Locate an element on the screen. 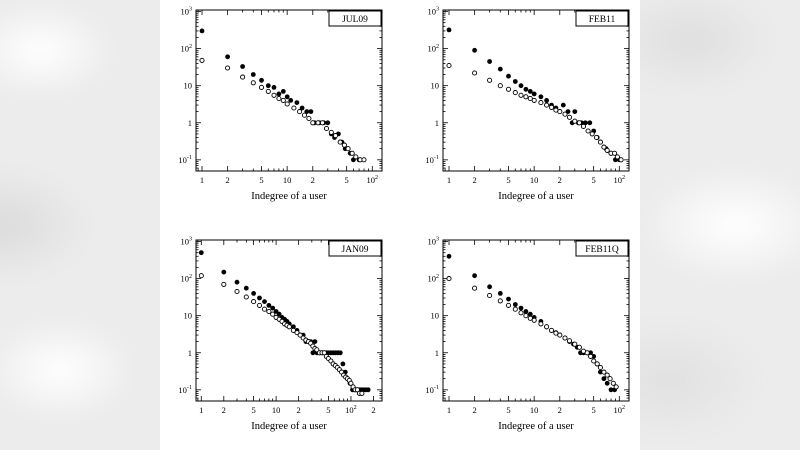 The image size is (800, 450). svg-text: FEB11Q is located at coordinates (602, 250).